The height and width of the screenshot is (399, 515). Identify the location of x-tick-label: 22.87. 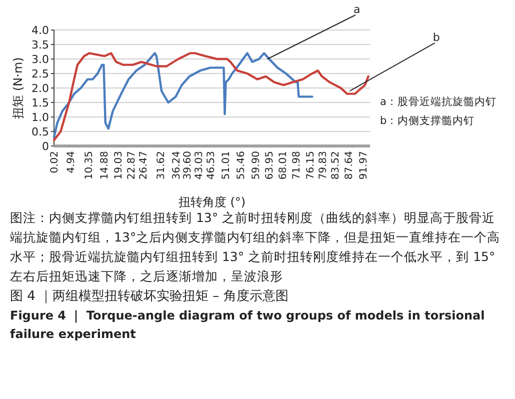
(132, 165).